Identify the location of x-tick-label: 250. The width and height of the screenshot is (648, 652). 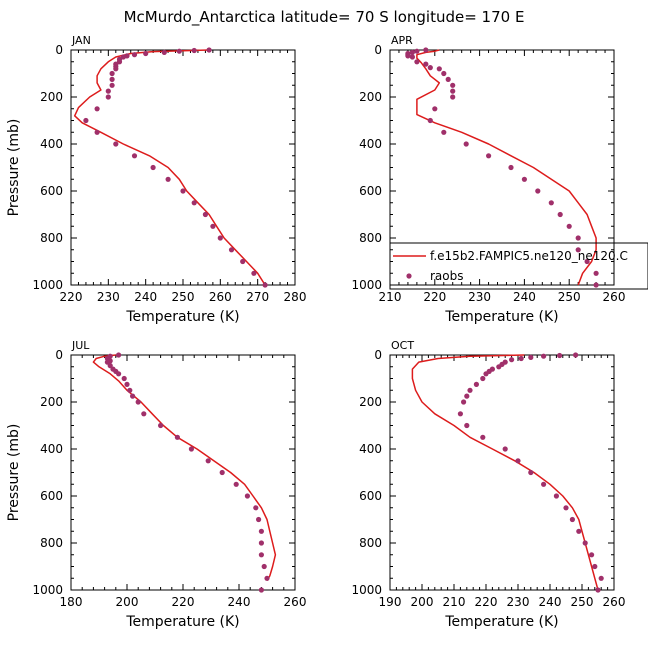
(569, 297).